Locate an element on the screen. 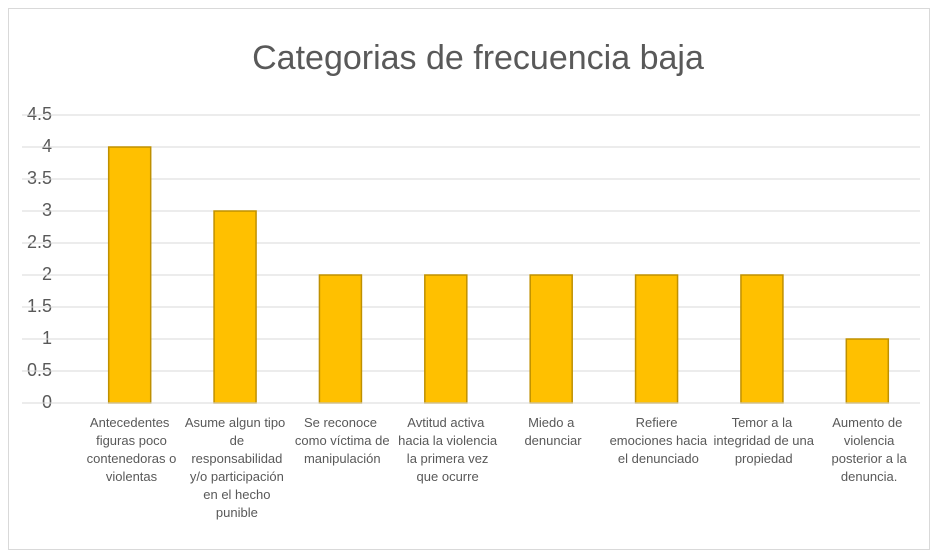 The width and height of the screenshot is (936, 558). y-tick-label: 1.5 is located at coordinates (39, 306).